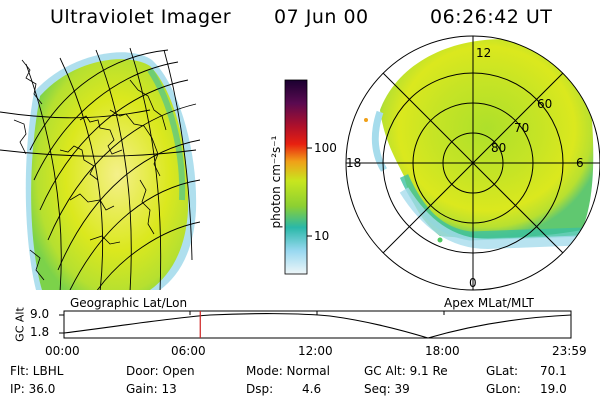  What do you see at coordinates (33, 389) in the screenshot?
I see `ip-info: IP: 36.0` at bounding box center [33, 389].